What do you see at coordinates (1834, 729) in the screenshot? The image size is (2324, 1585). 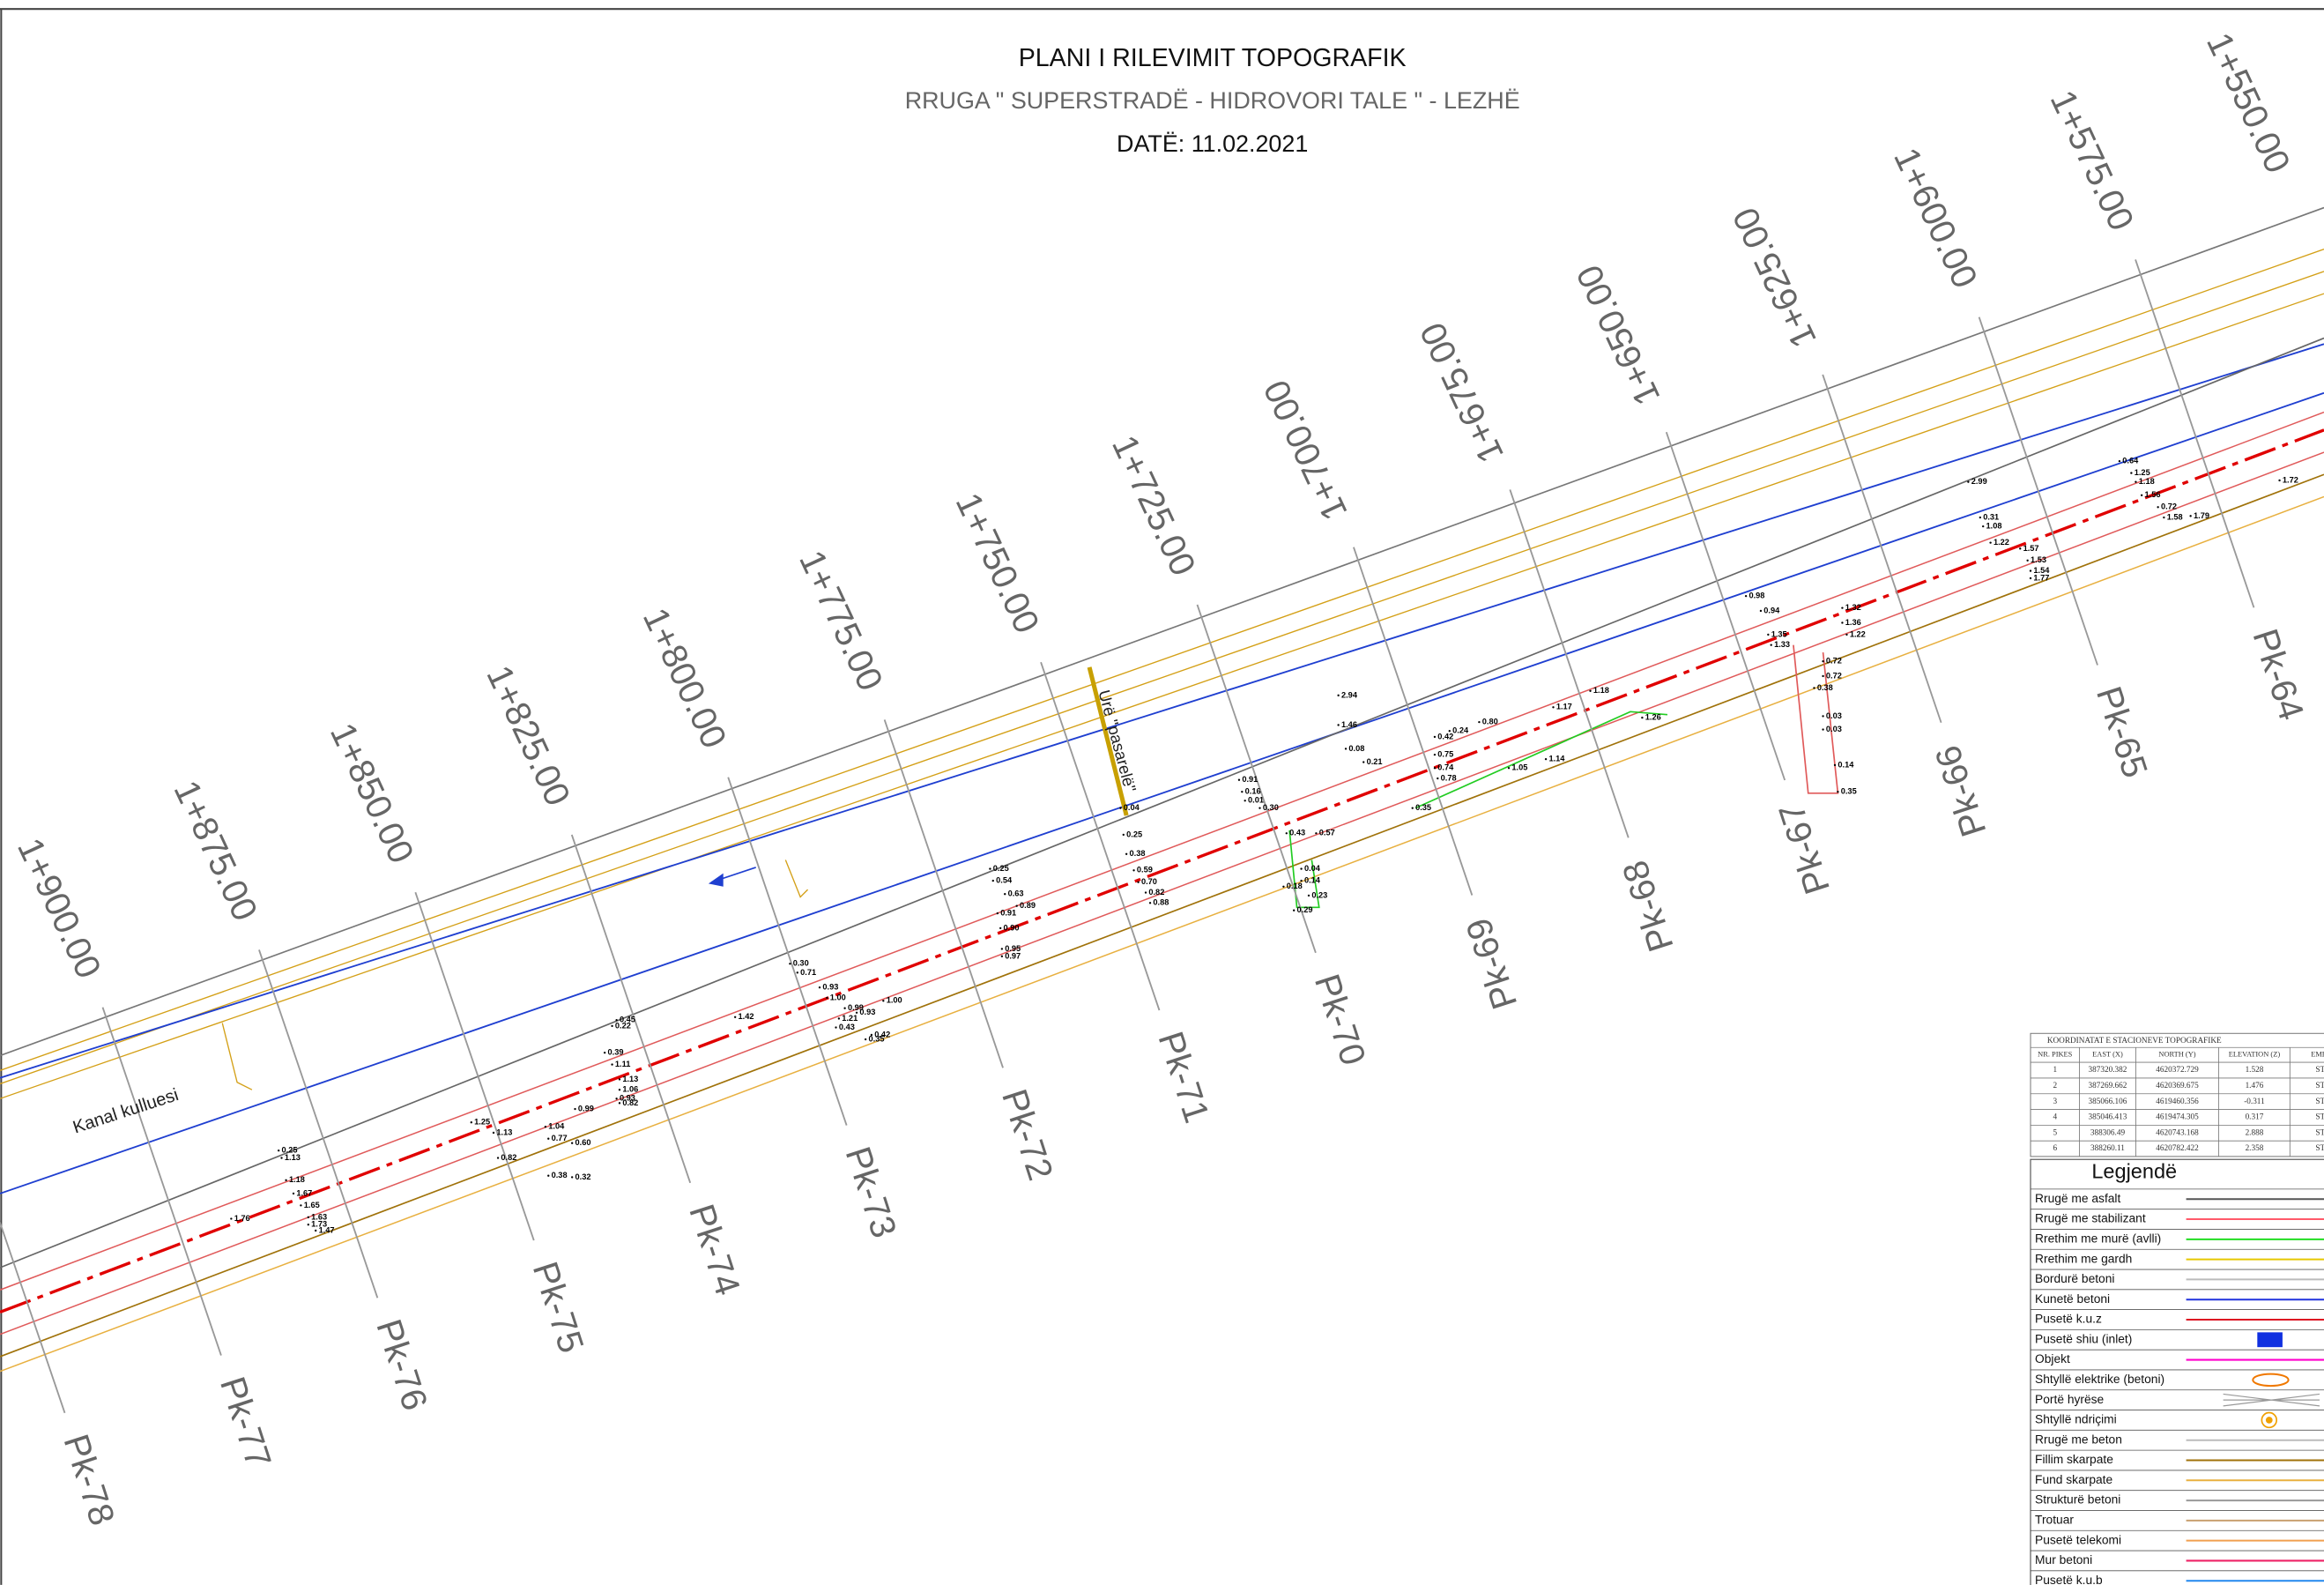 I see `spot-elevation: 0.03` at bounding box center [1834, 729].